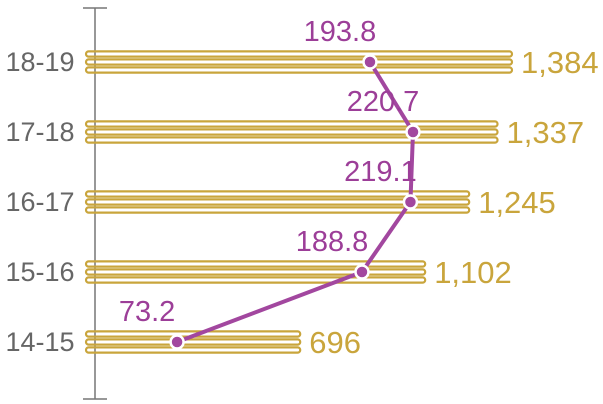 The image size is (603, 404). What do you see at coordinates (39, 342) in the screenshot?
I see `category-label: 14-15` at bounding box center [39, 342].